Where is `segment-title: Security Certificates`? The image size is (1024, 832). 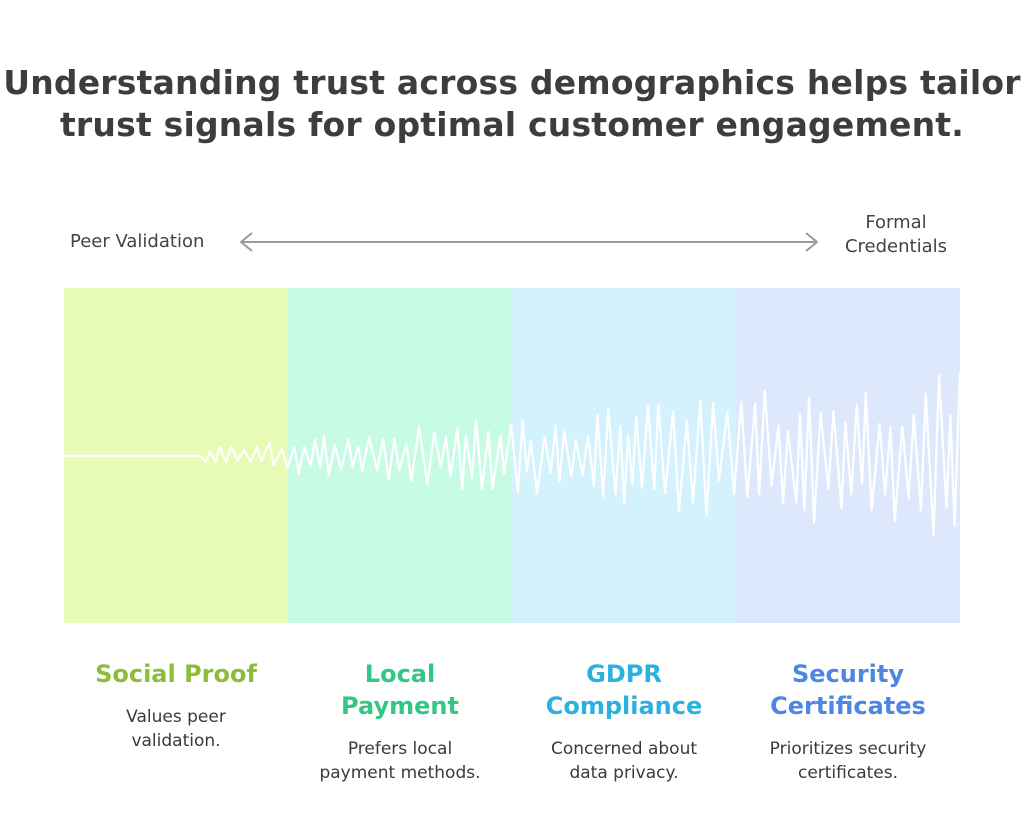 segment-title: Security Certificates is located at coordinates (848, 690).